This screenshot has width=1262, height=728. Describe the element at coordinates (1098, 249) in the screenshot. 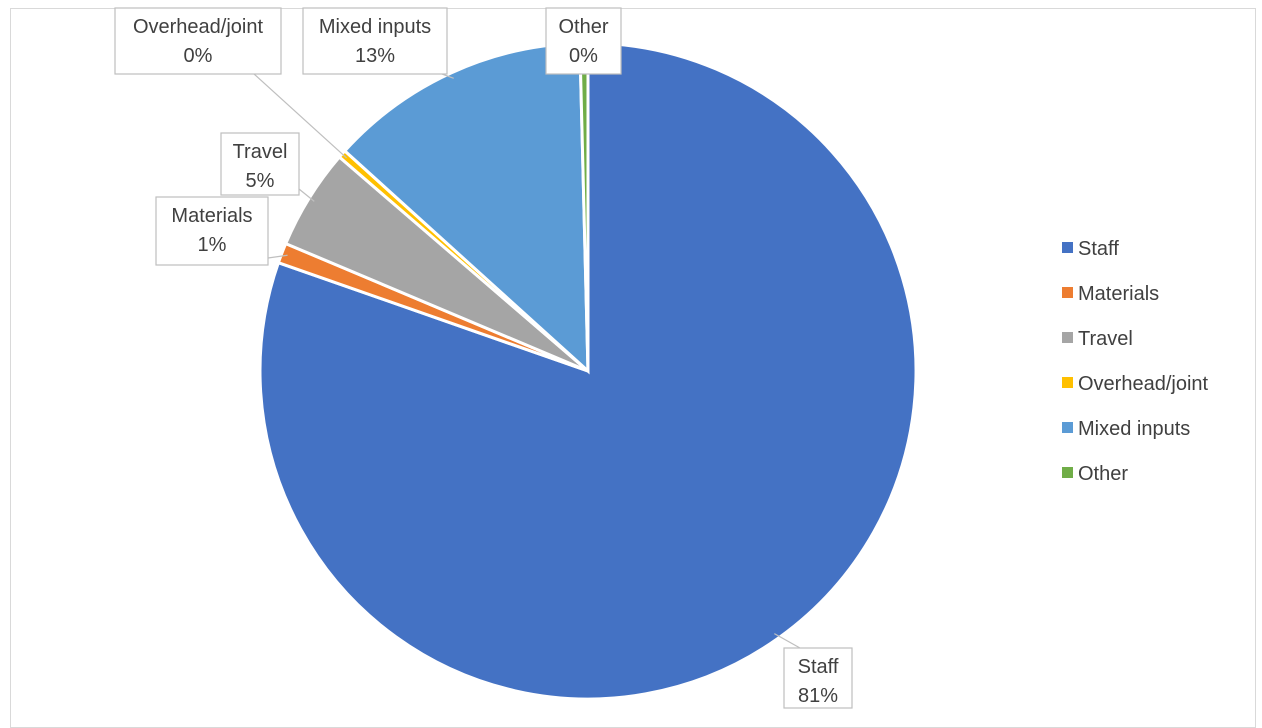

I see `legend-label: Staff` at that location.